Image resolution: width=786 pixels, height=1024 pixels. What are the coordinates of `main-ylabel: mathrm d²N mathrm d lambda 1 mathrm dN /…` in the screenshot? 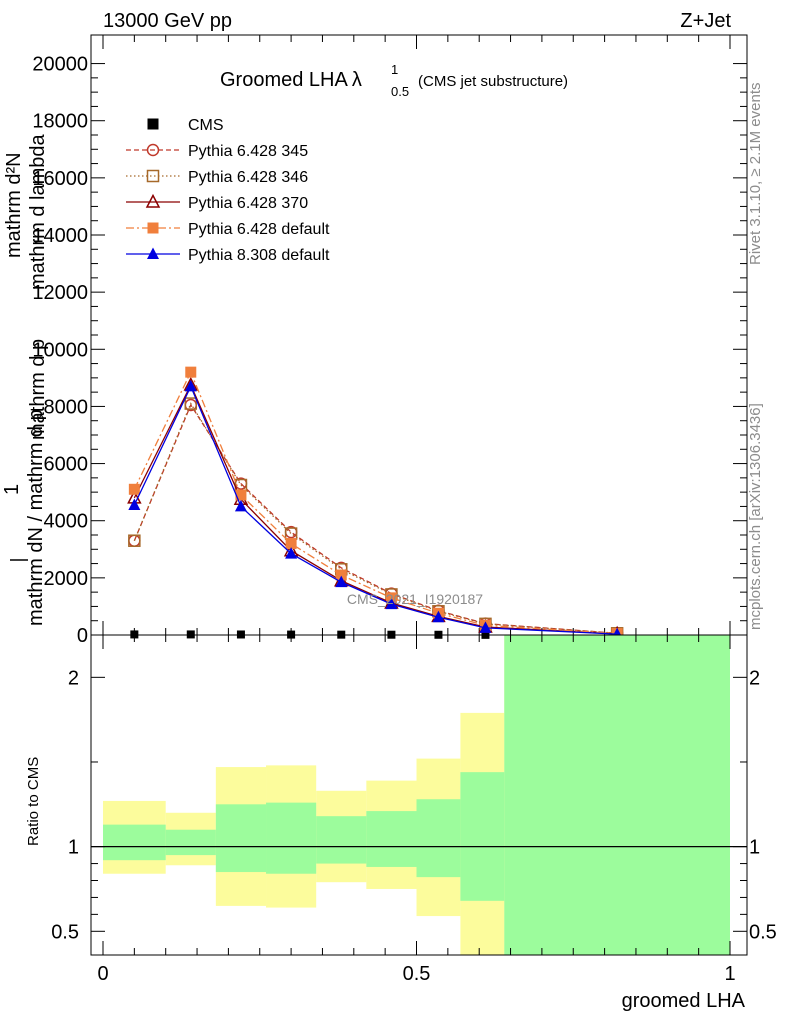 It's located at (25, 380).